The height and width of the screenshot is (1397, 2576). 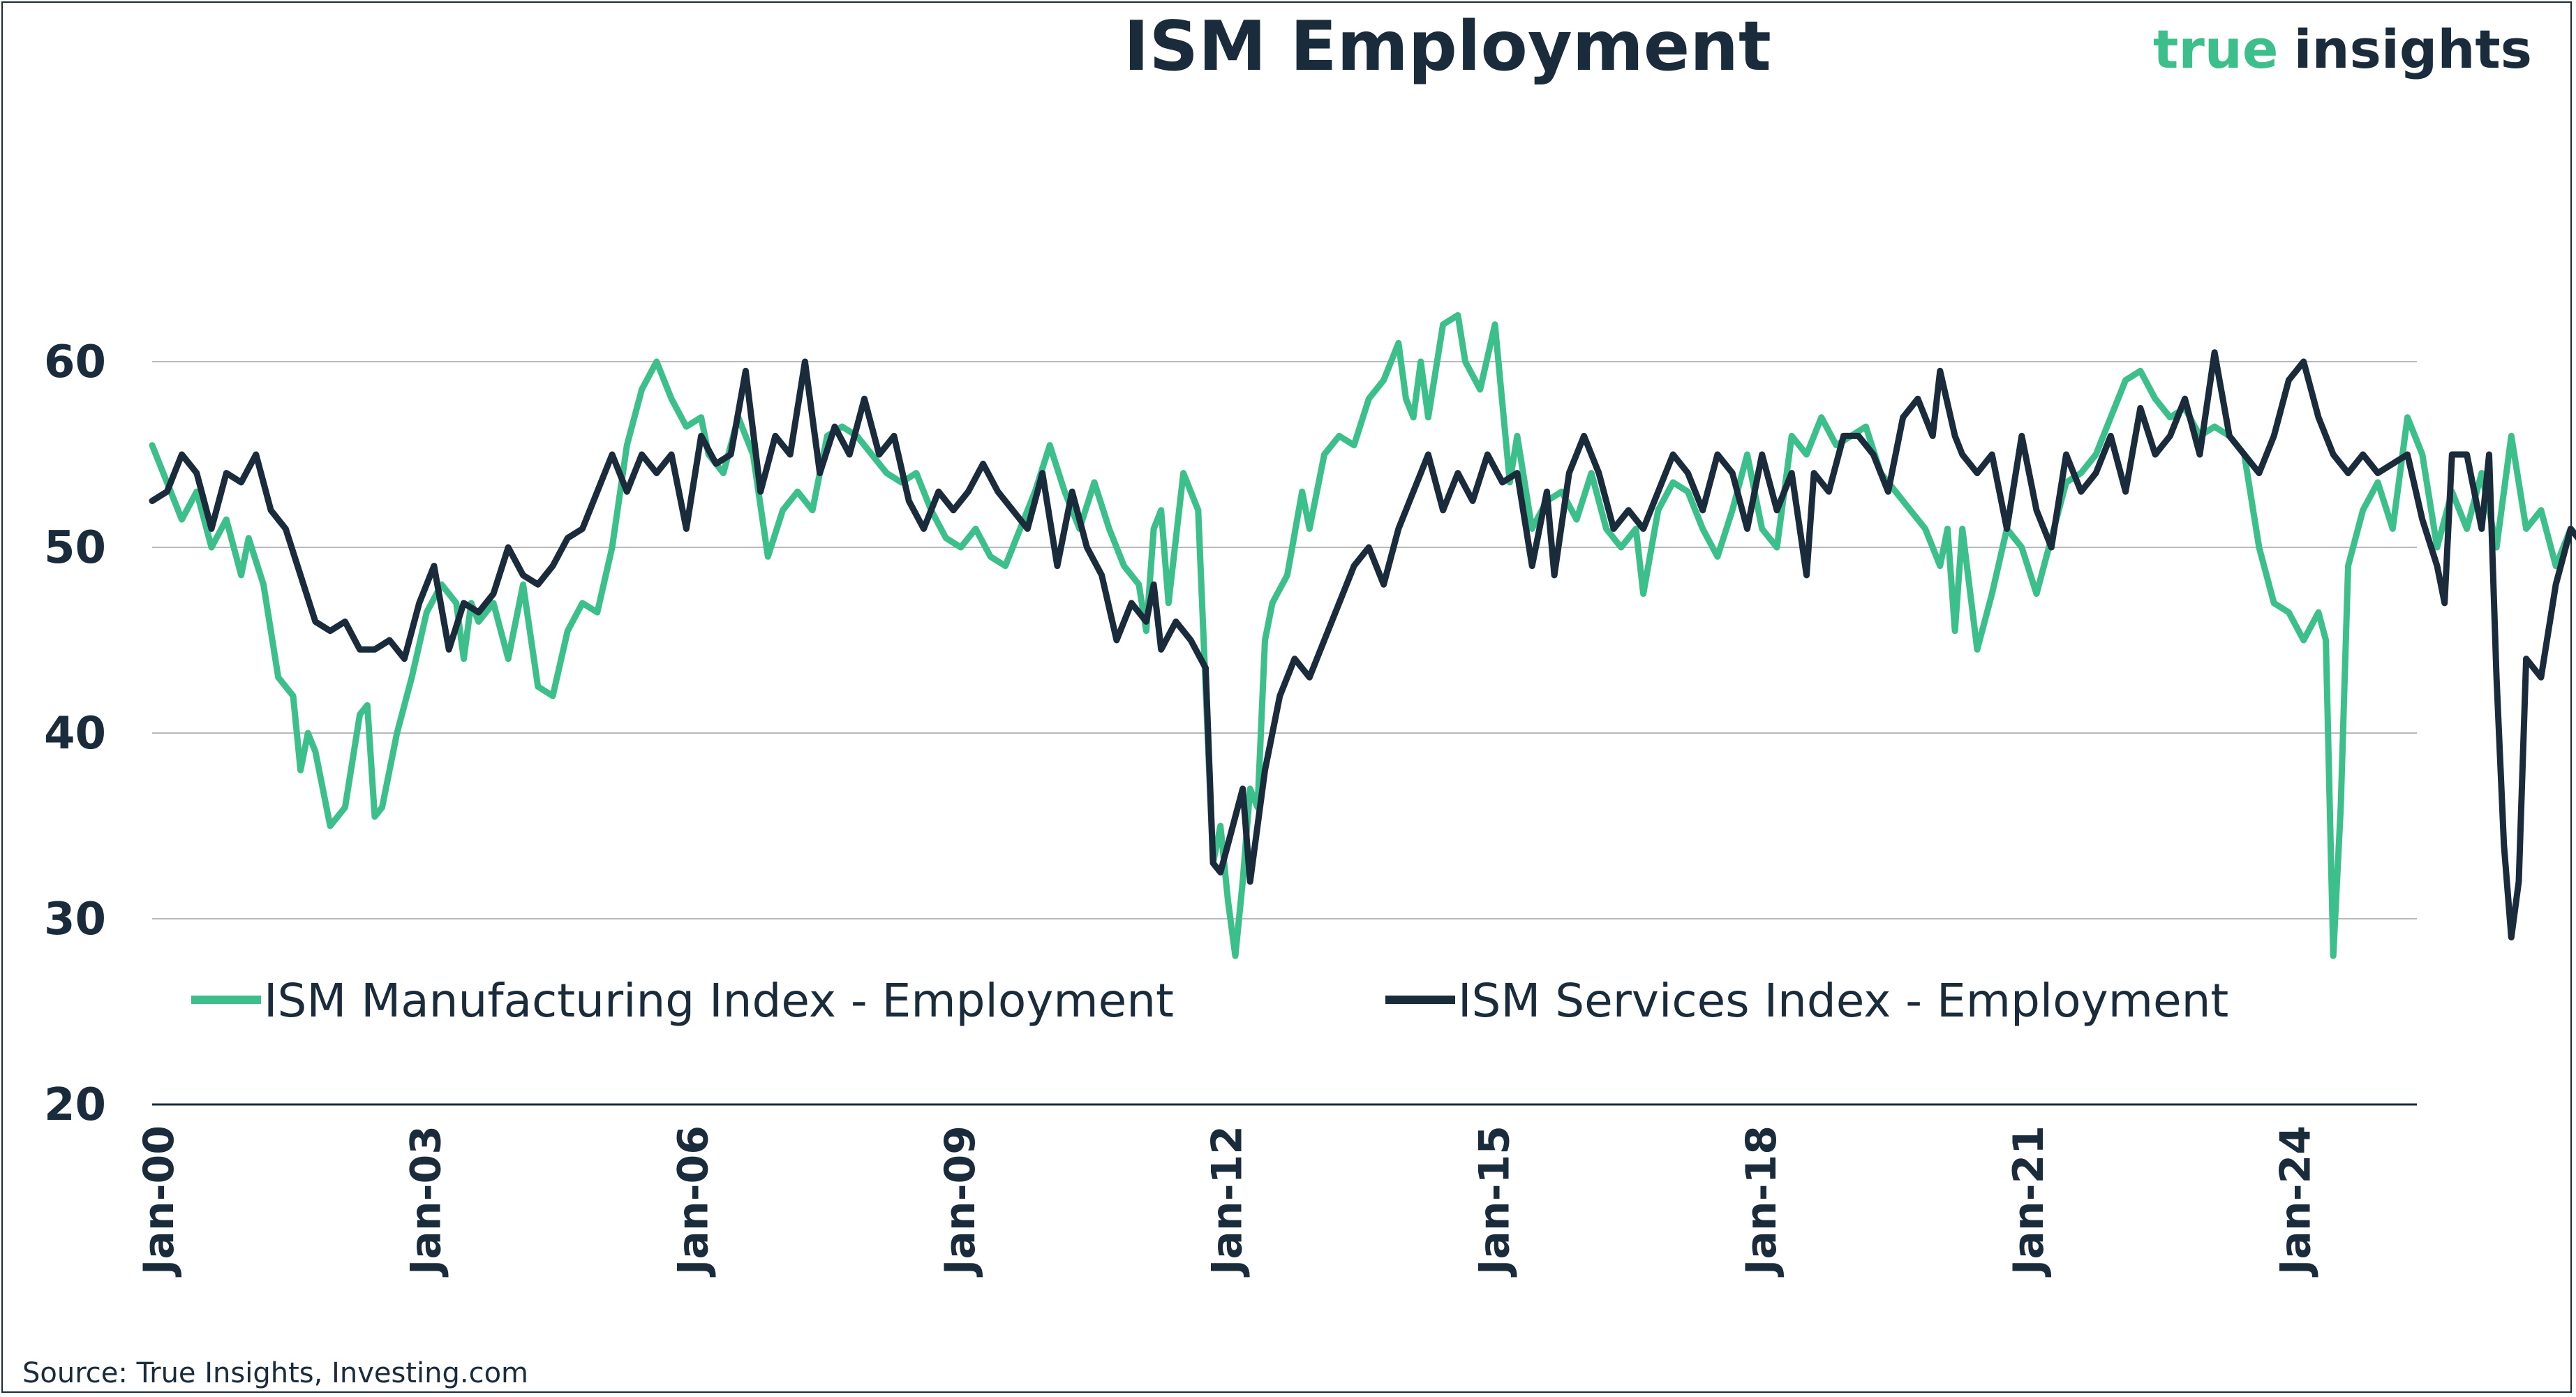 I want to click on x-tick-label: Jan-15, so click(x=1494, y=1201).